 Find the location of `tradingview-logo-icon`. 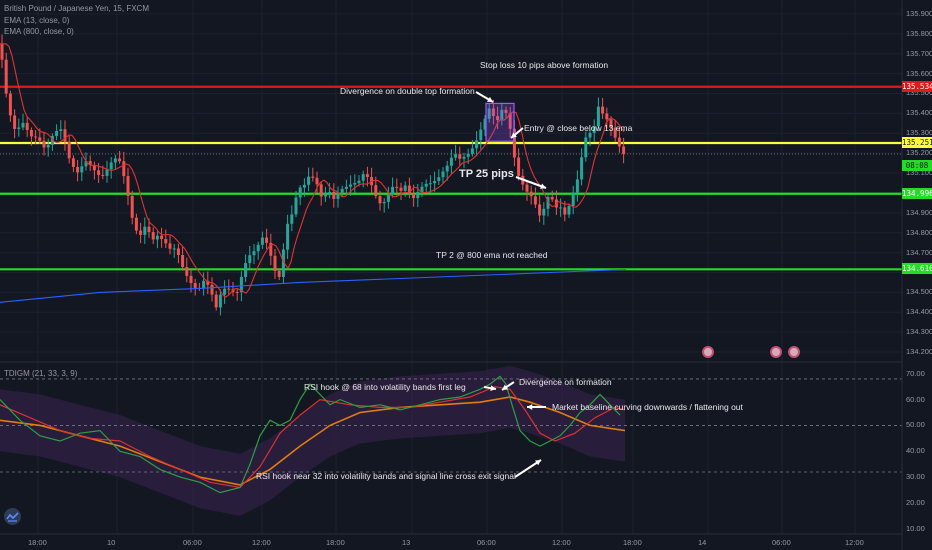

tradingview-logo-icon is located at coordinates (12, 516).